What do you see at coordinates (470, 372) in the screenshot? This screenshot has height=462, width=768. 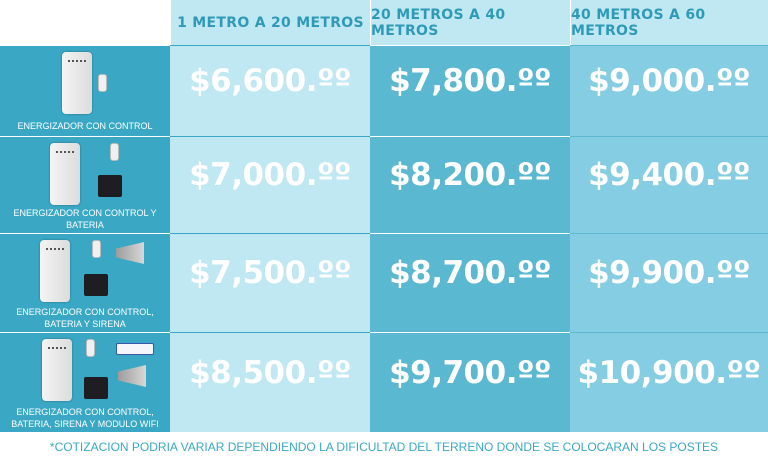 I see `price-value: $9,700.ºº` at bounding box center [470, 372].